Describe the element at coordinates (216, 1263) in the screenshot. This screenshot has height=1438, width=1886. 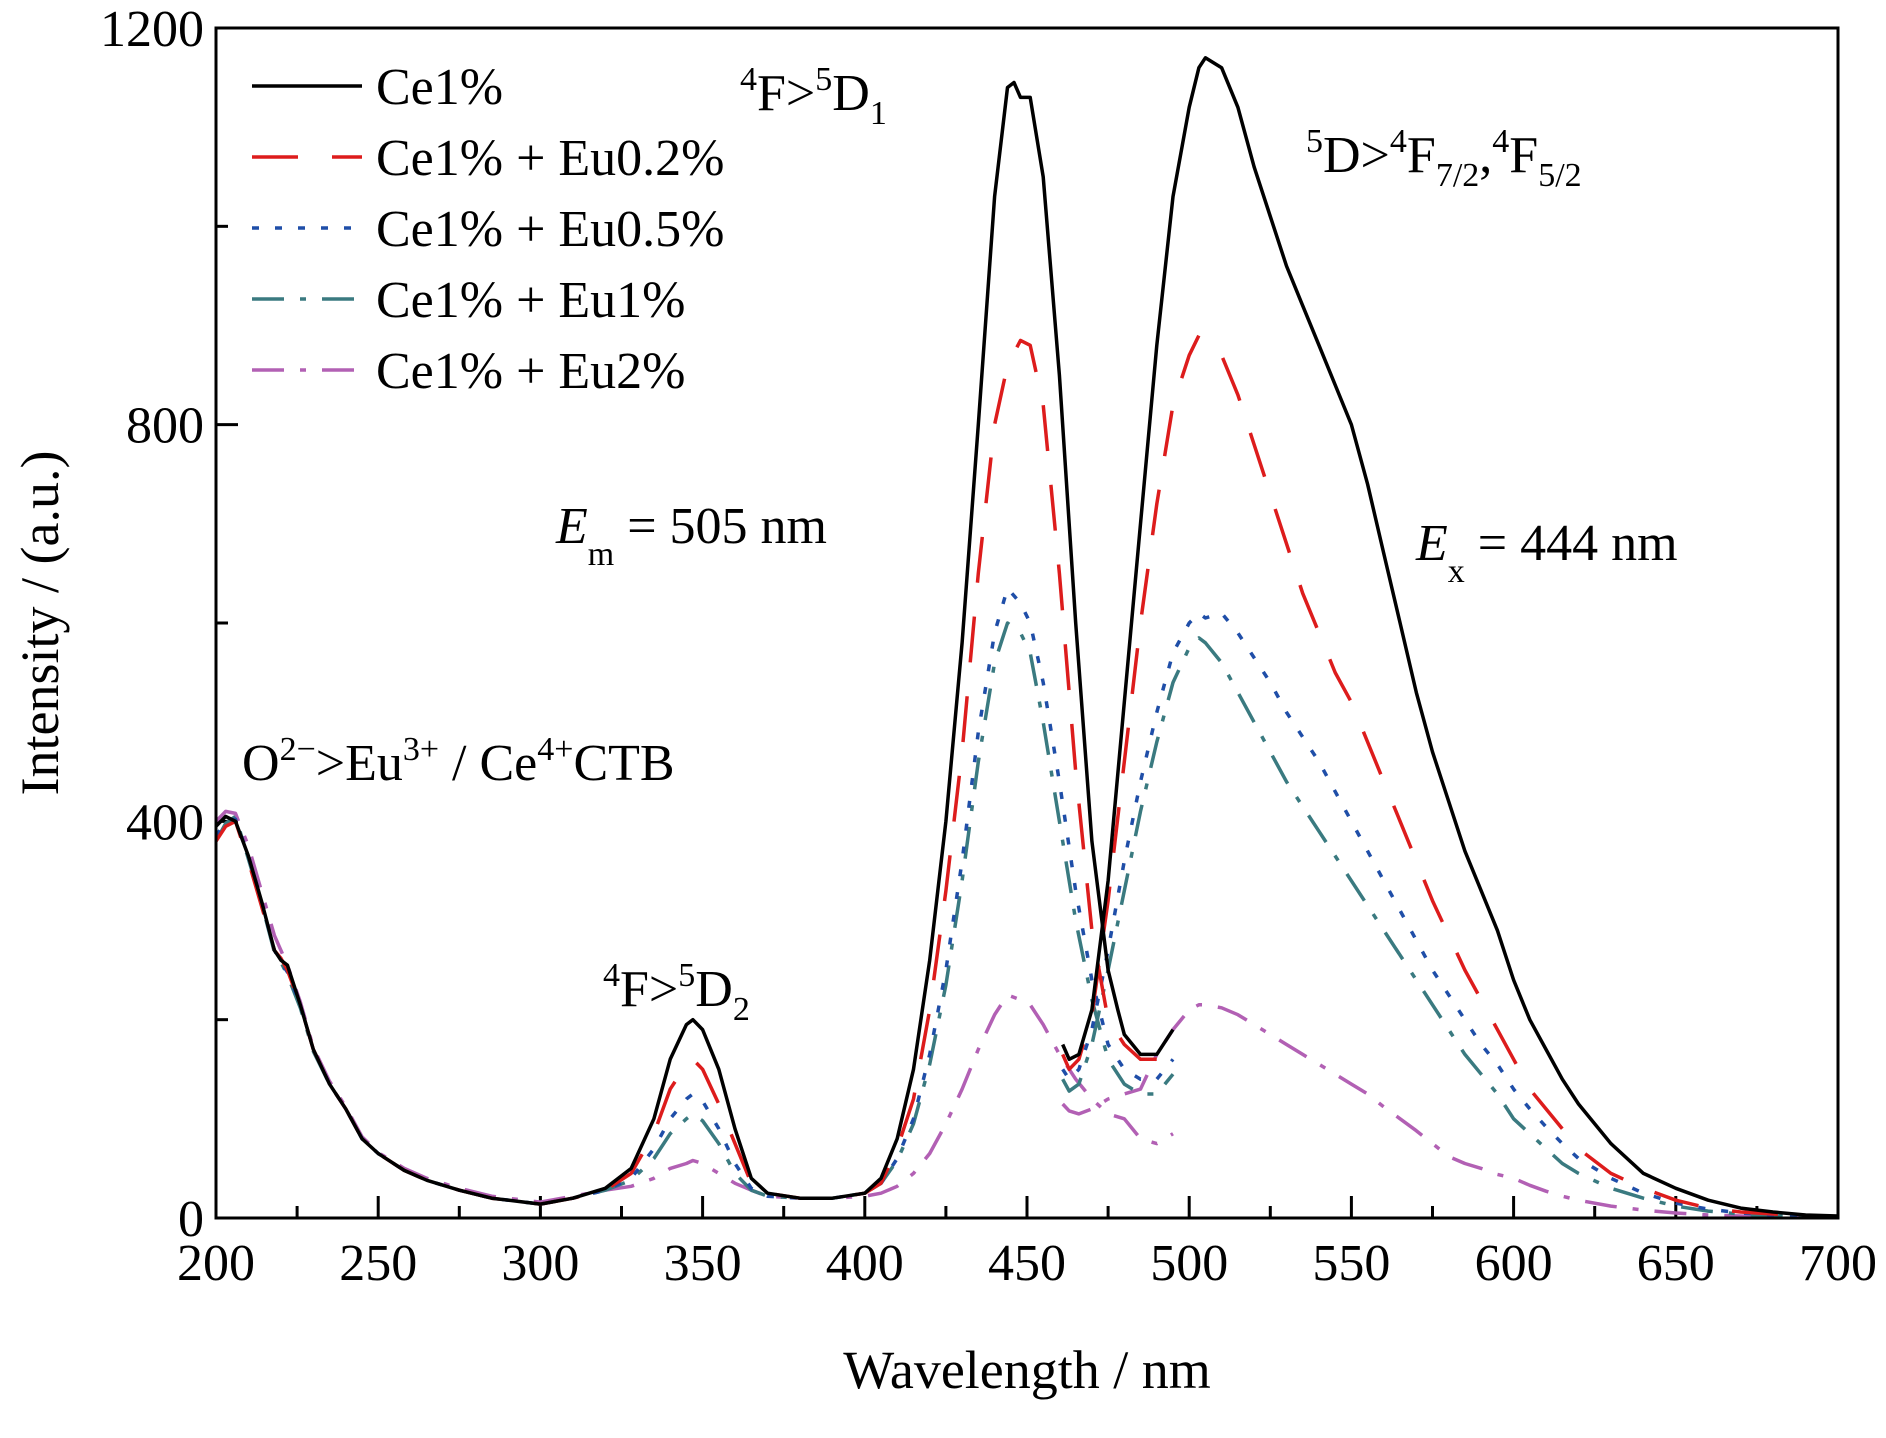
I see `x-tick-label: 200` at that location.